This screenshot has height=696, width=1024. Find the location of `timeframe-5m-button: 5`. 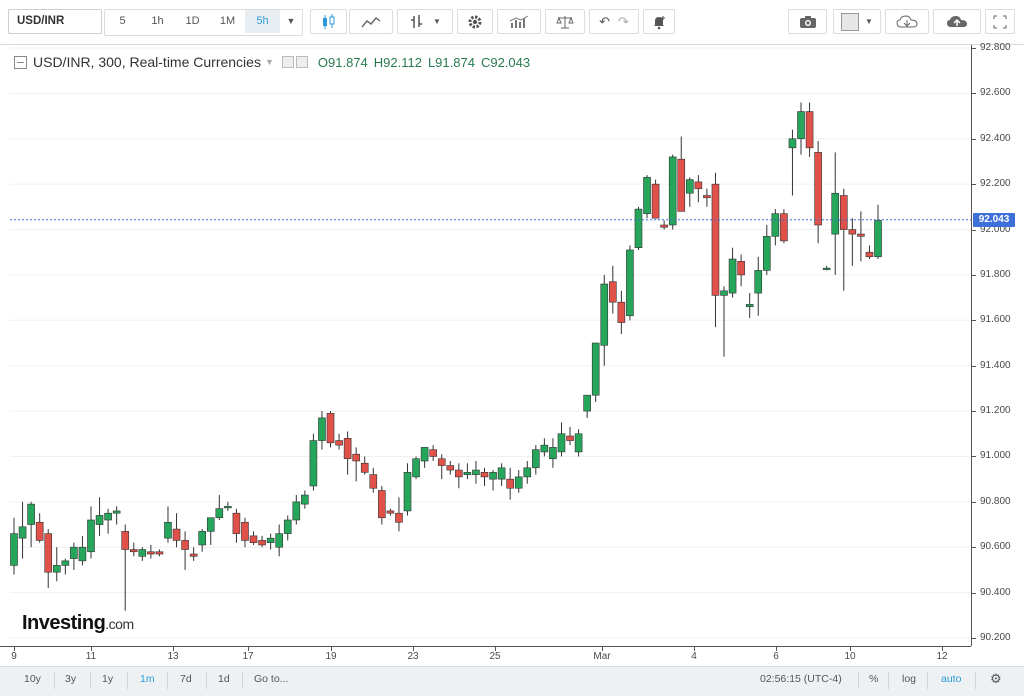

timeframe-5m-button: 5 is located at coordinates (122, 21).